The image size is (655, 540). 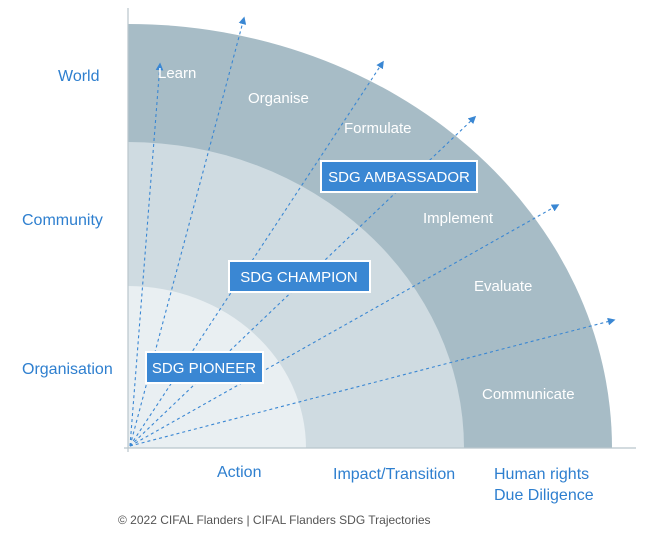 I want to click on badge-ambassador: SDG AMBASSADOR, so click(x=399, y=176).